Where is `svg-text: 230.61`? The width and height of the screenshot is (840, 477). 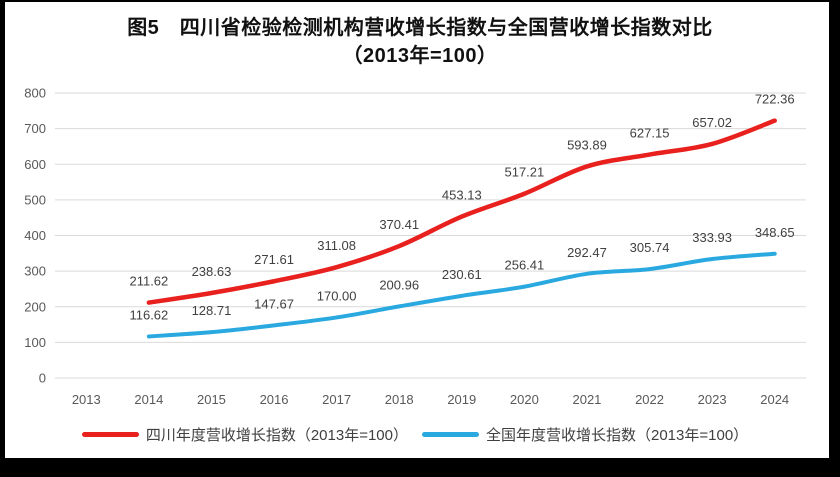
svg-text: 230.61 is located at coordinates (462, 274).